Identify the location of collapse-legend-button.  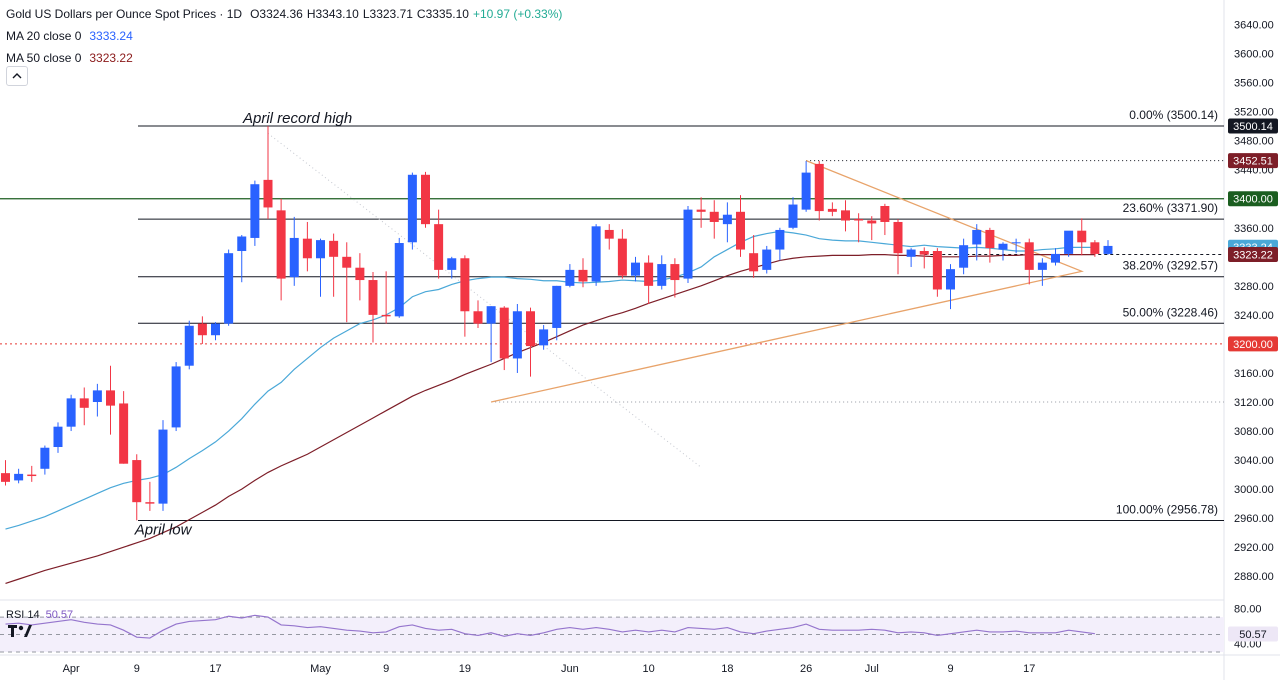
(17, 76).